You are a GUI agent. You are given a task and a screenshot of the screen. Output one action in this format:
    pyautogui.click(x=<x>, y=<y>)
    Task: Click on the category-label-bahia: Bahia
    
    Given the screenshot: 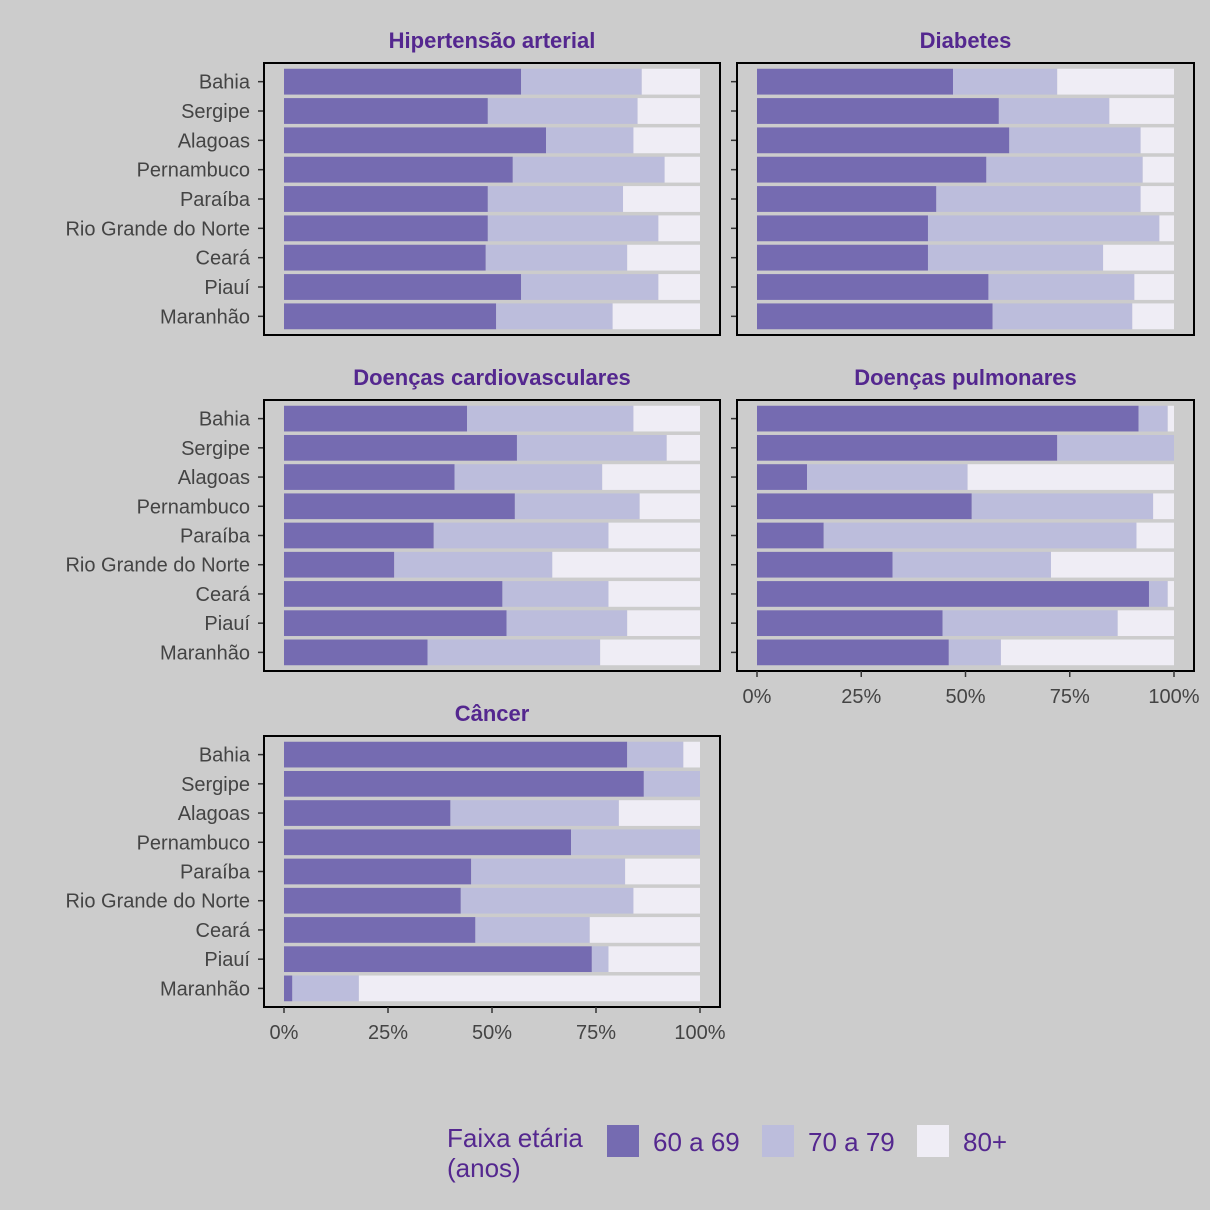 What is the action you would take?
    pyautogui.click(x=225, y=420)
    